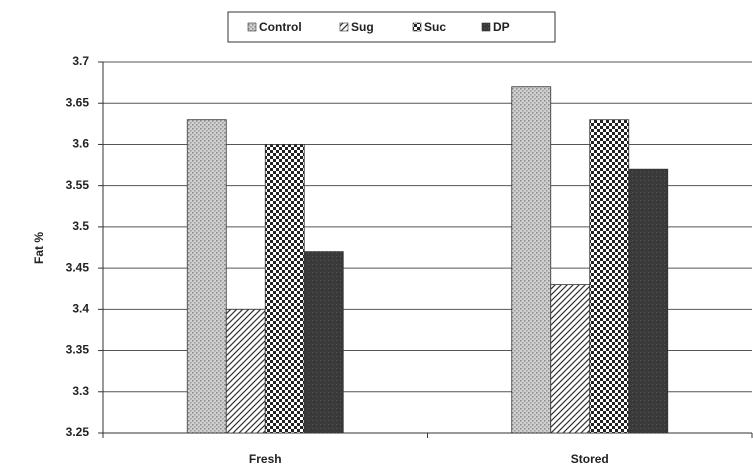  What do you see at coordinates (80, 61) in the screenshot?
I see `y-tick-label: 3.7` at bounding box center [80, 61].